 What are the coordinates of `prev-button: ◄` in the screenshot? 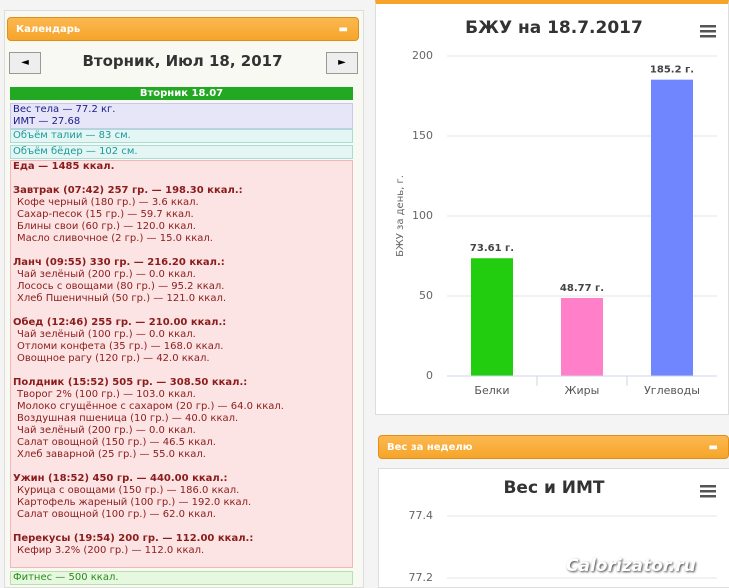 It's located at (25, 63).